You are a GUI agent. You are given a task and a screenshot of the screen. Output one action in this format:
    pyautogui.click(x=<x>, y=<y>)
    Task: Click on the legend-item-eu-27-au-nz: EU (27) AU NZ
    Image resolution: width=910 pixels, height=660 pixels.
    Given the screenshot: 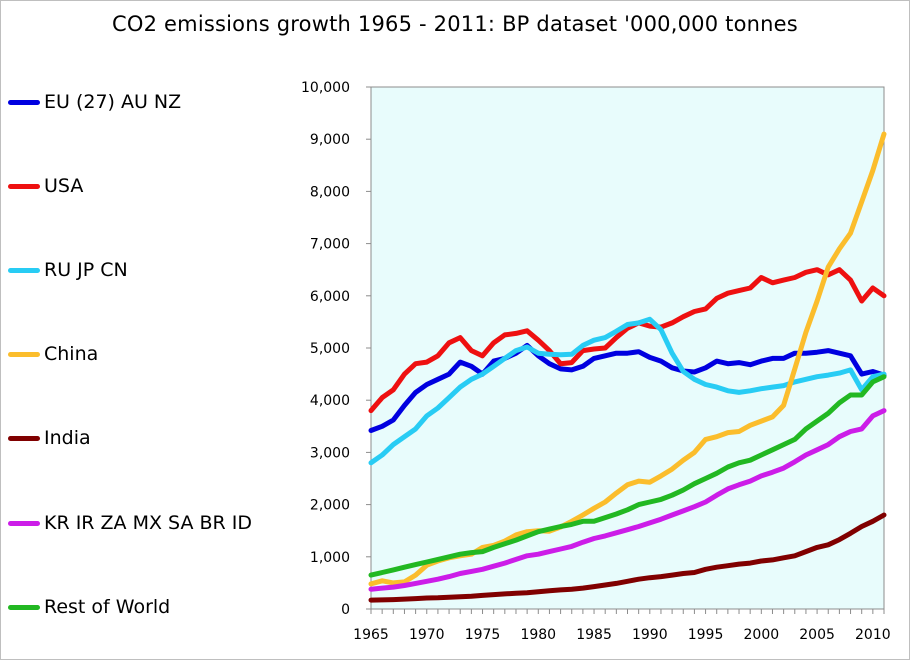 What is the action you would take?
    pyautogui.click(x=94, y=102)
    